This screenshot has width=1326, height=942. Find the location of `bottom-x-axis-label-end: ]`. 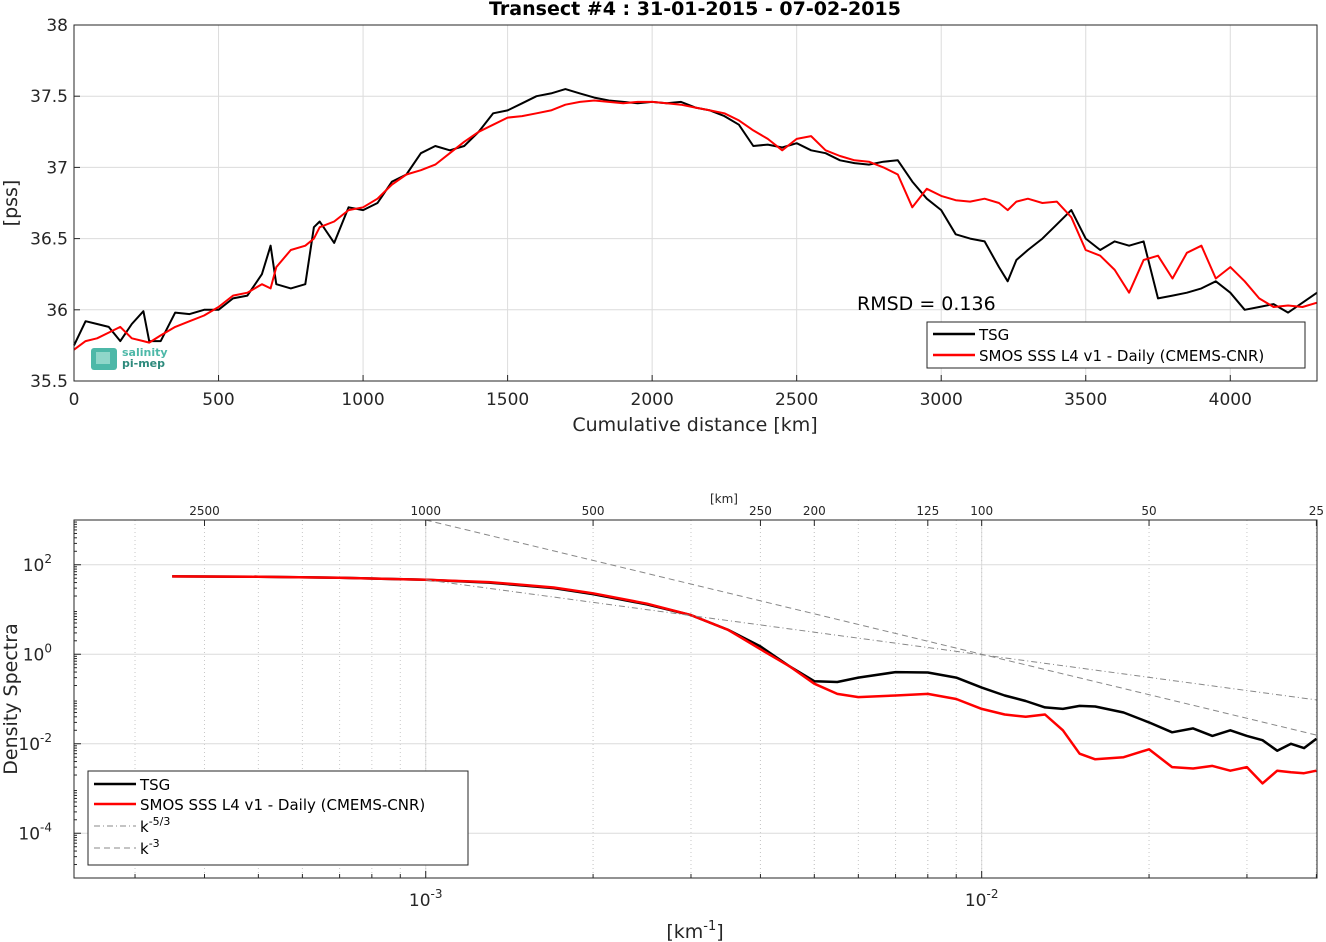

bottom-x-axis-label-end: ] is located at coordinates (719, 931).